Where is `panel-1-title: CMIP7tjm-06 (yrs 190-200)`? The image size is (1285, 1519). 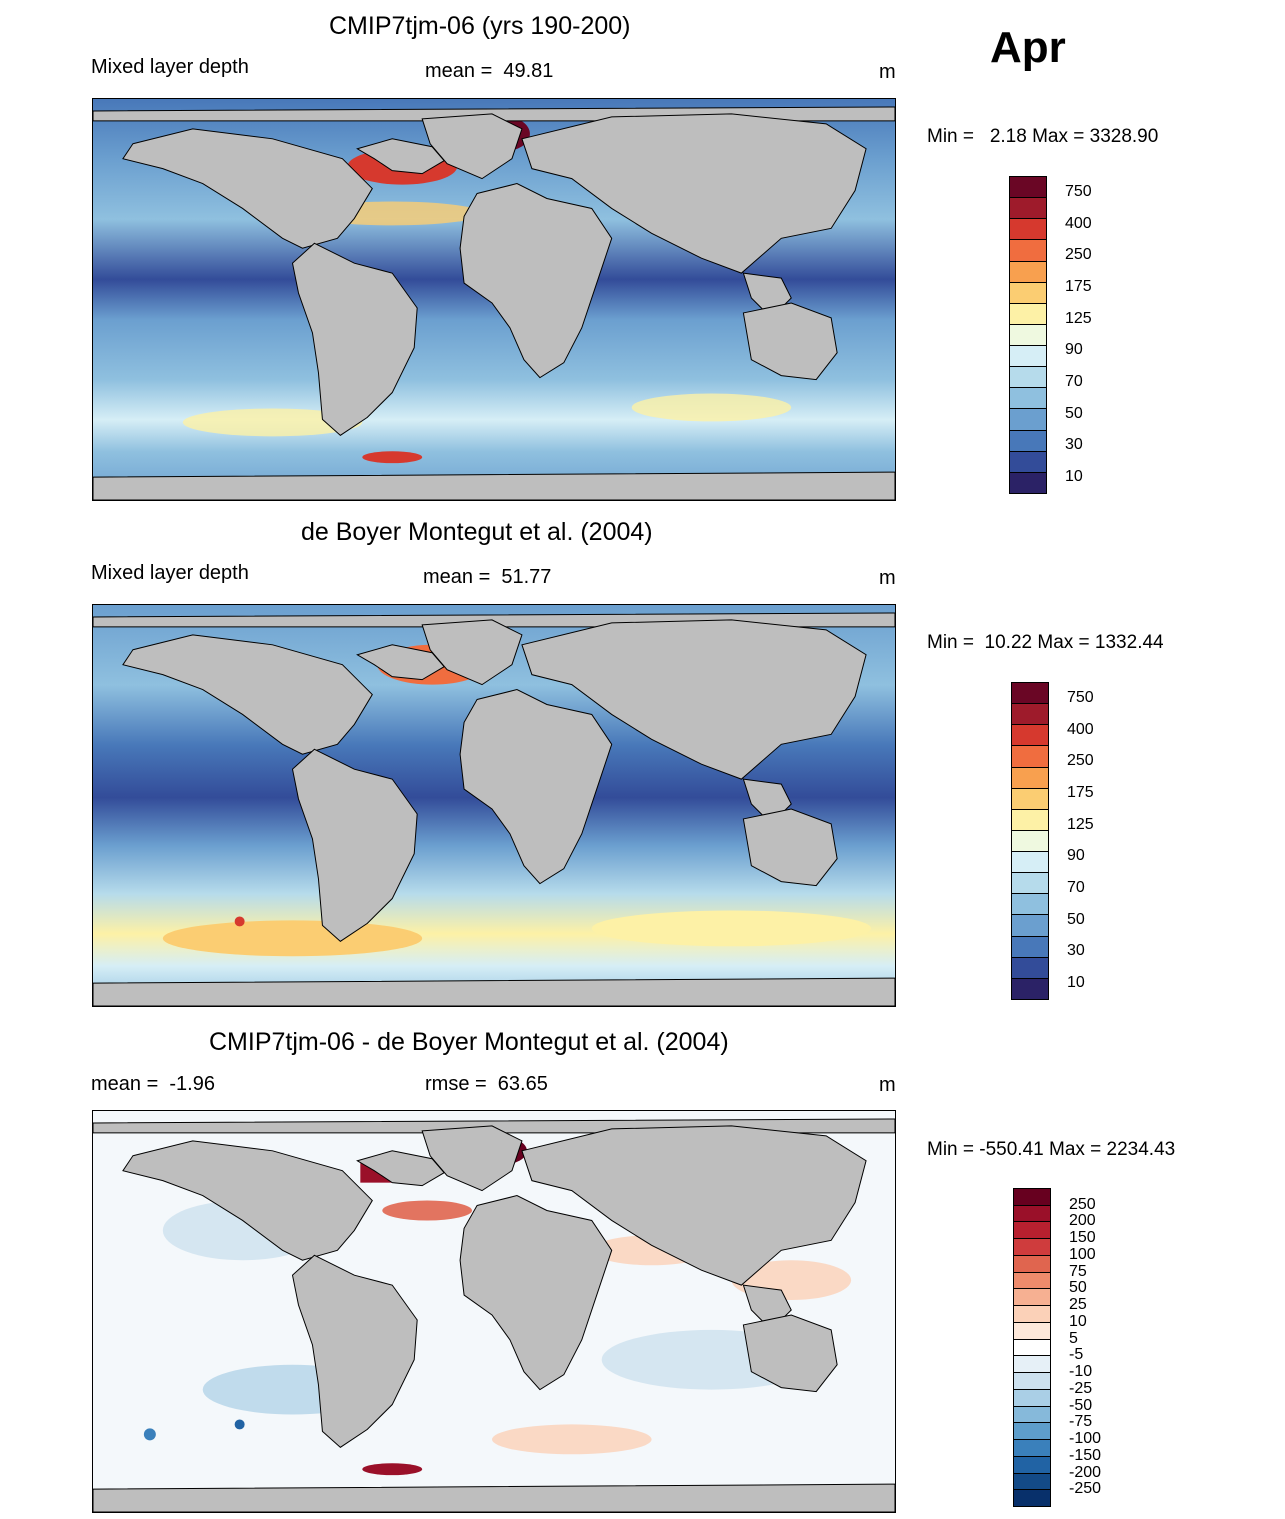 panel-1-title: CMIP7tjm-06 (yrs 190-200) is located at coordinates (480, 26).